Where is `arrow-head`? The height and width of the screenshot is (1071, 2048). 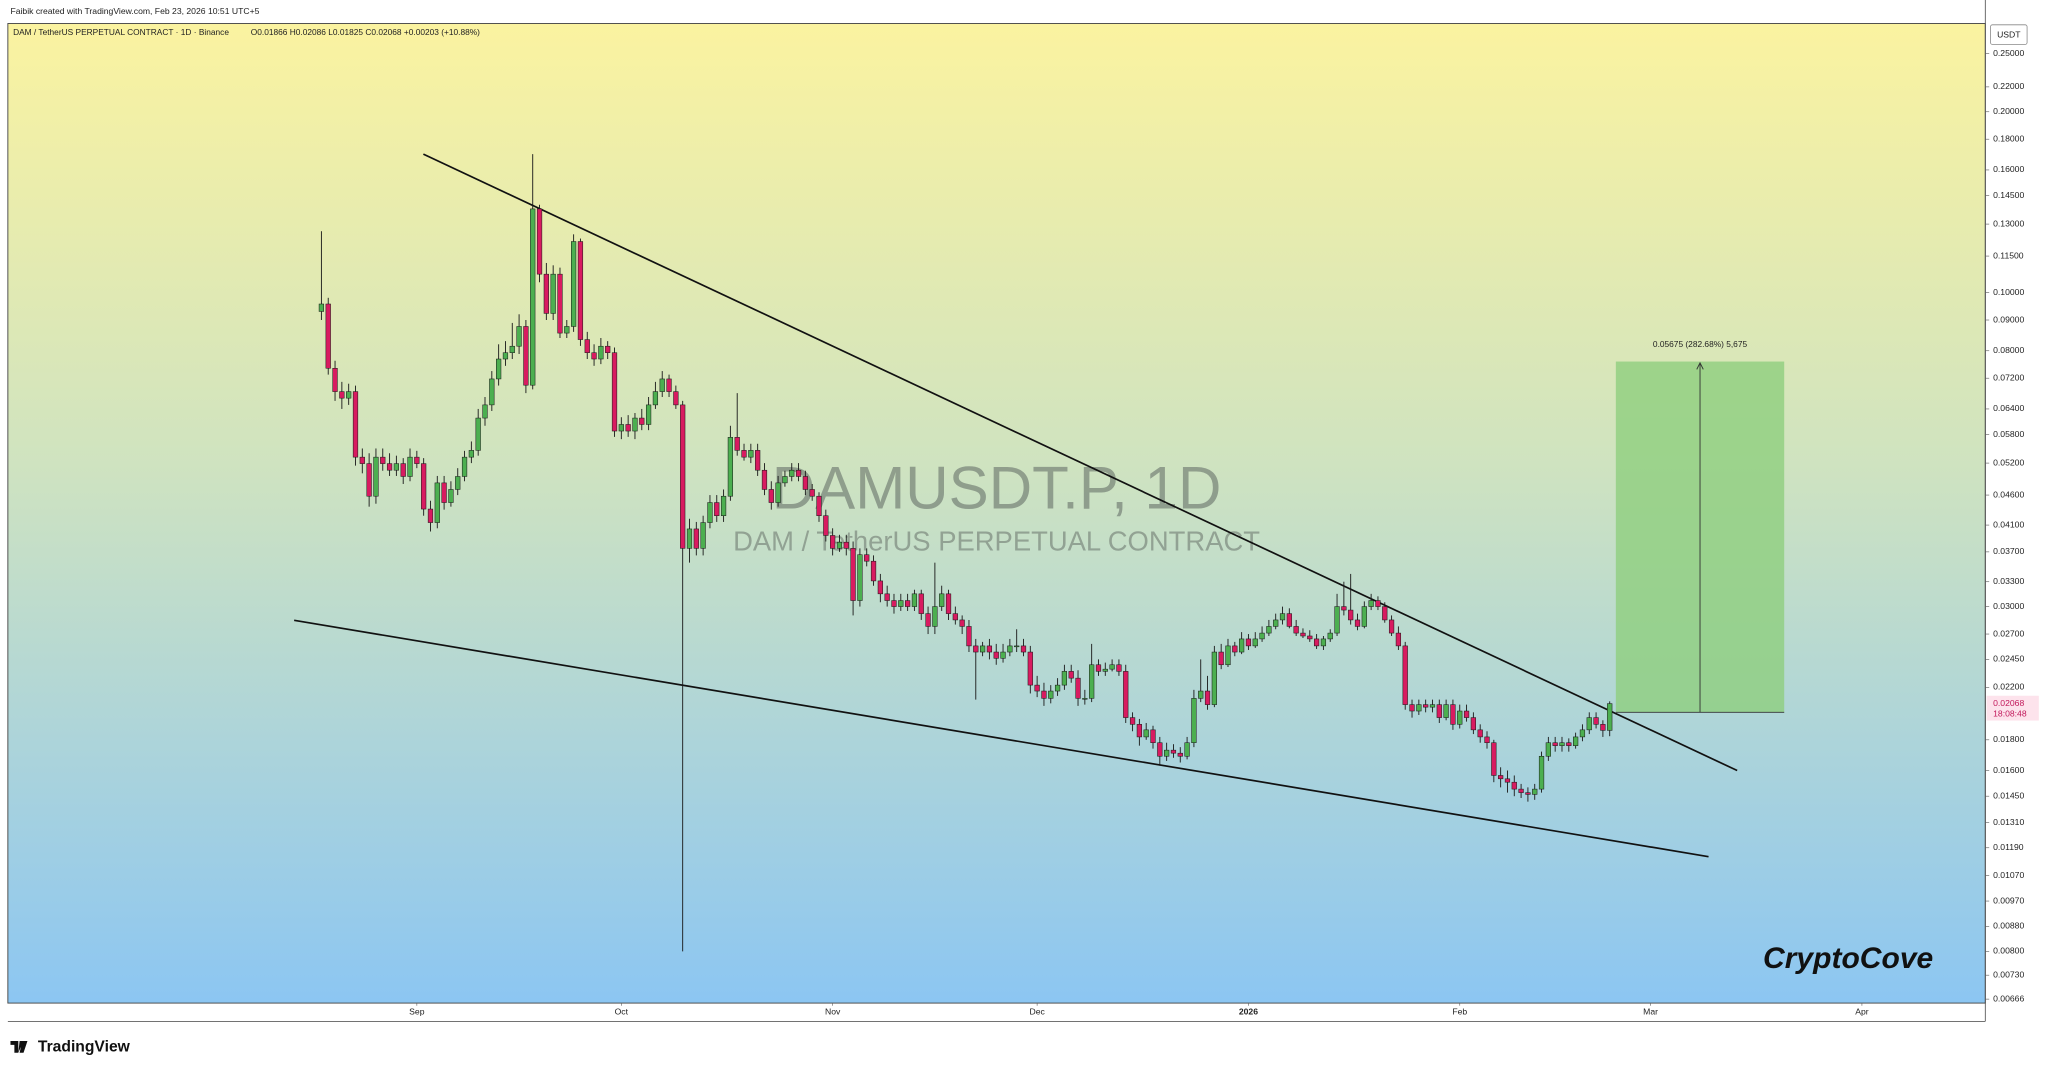
arrow-head is located at coordinates (1700, 365).